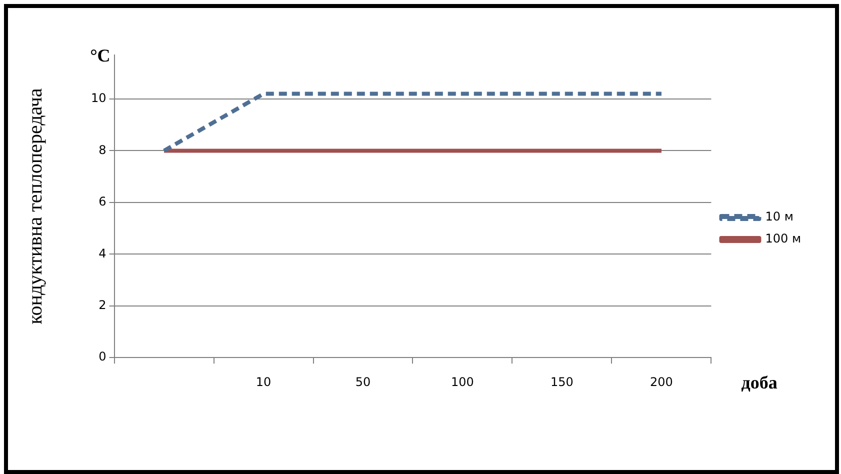 This screenshot has height=474, width=841. What do you see at coordinates (98, 98) in the screenshot?
I see `y-tick-label: 10` at bounding box center [98, 98].